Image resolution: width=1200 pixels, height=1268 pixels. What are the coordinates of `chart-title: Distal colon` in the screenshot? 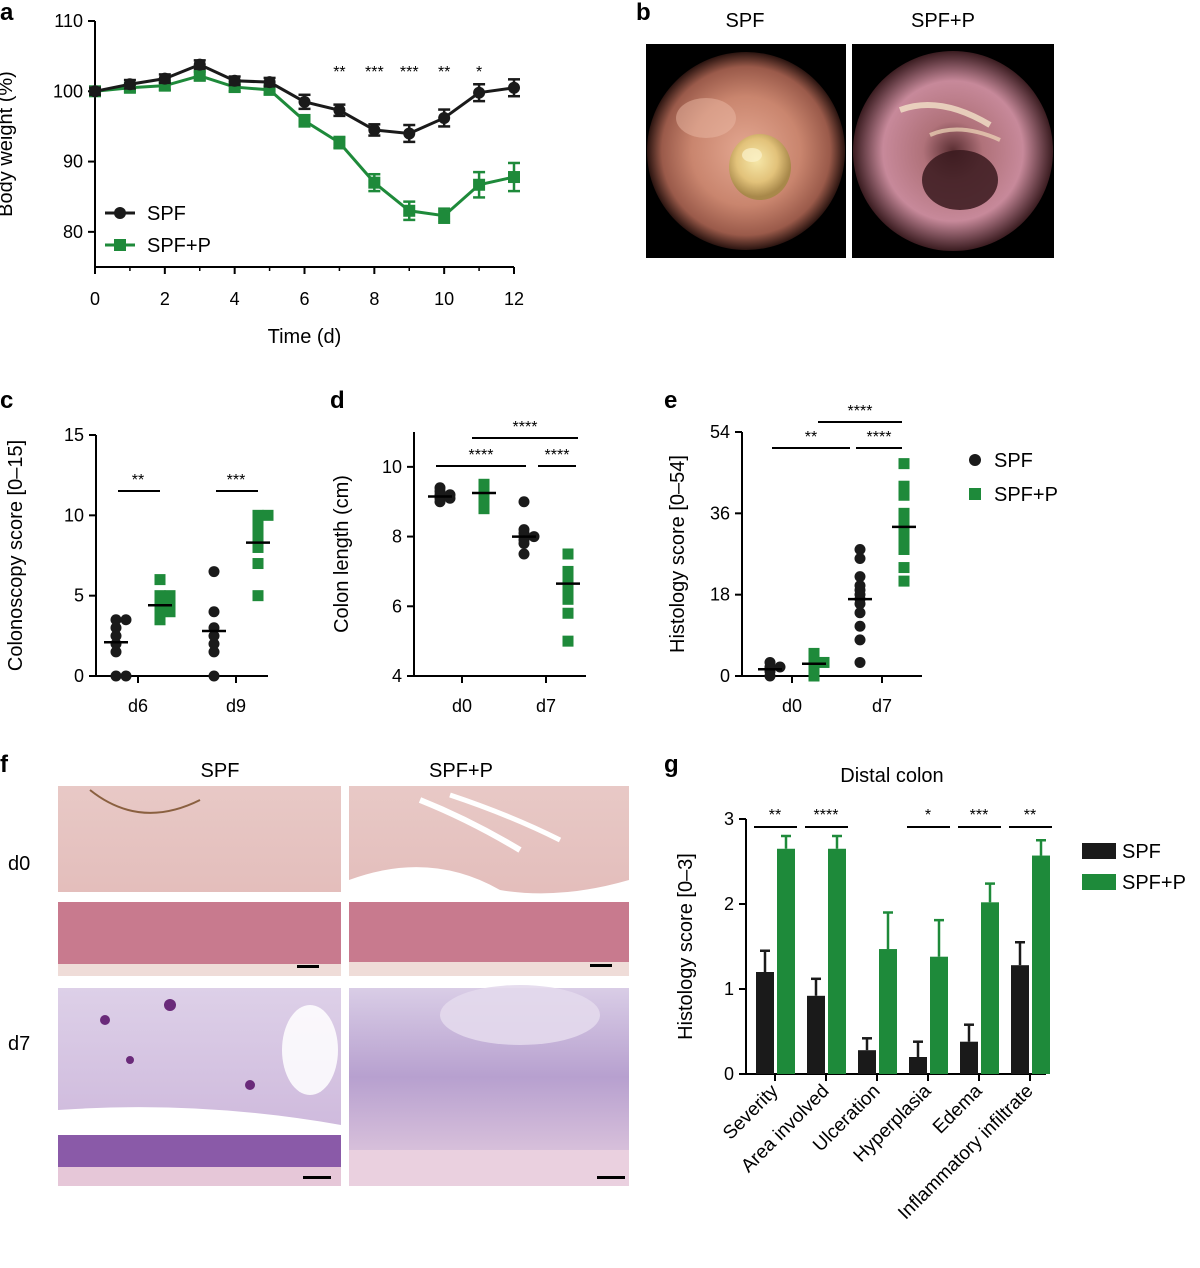 It's located at (891, 776).